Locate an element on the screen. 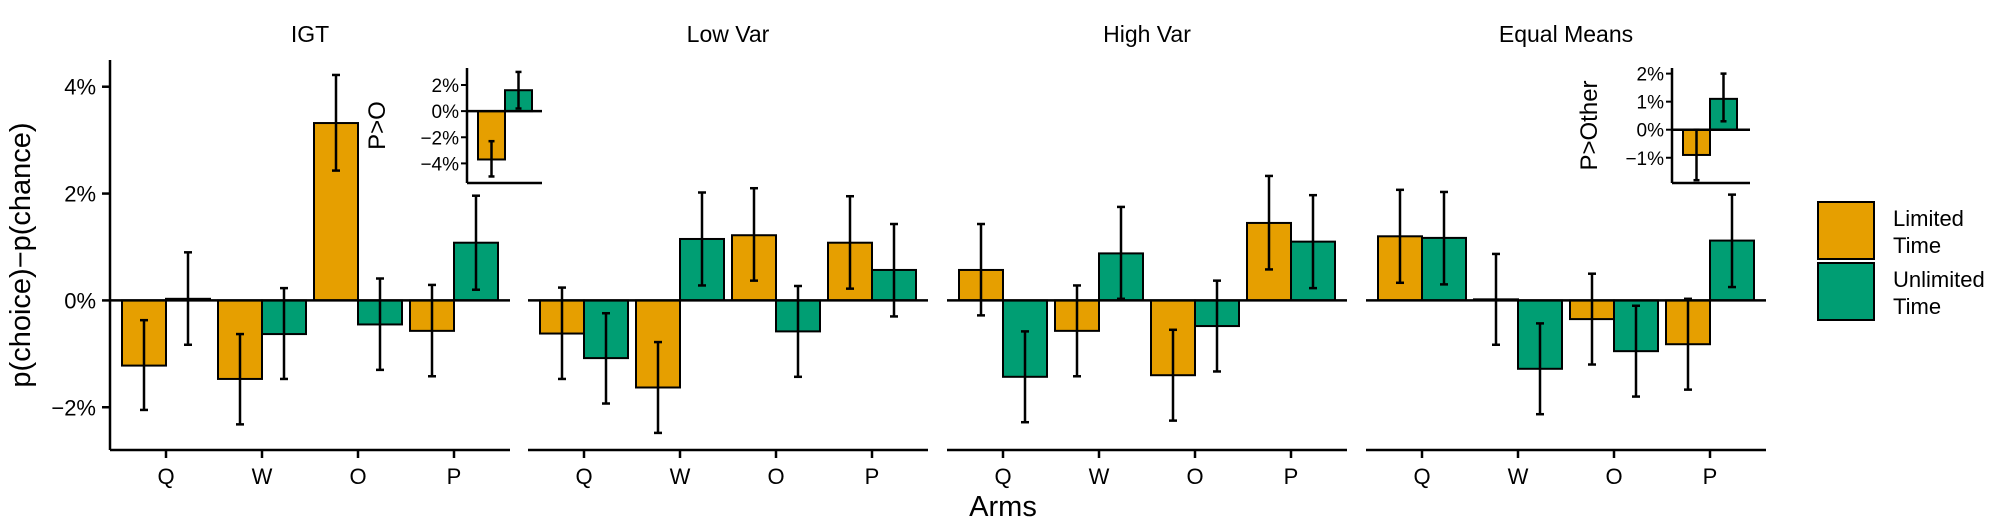  y-tick-label: 2% is located at coordinates (80, 194).